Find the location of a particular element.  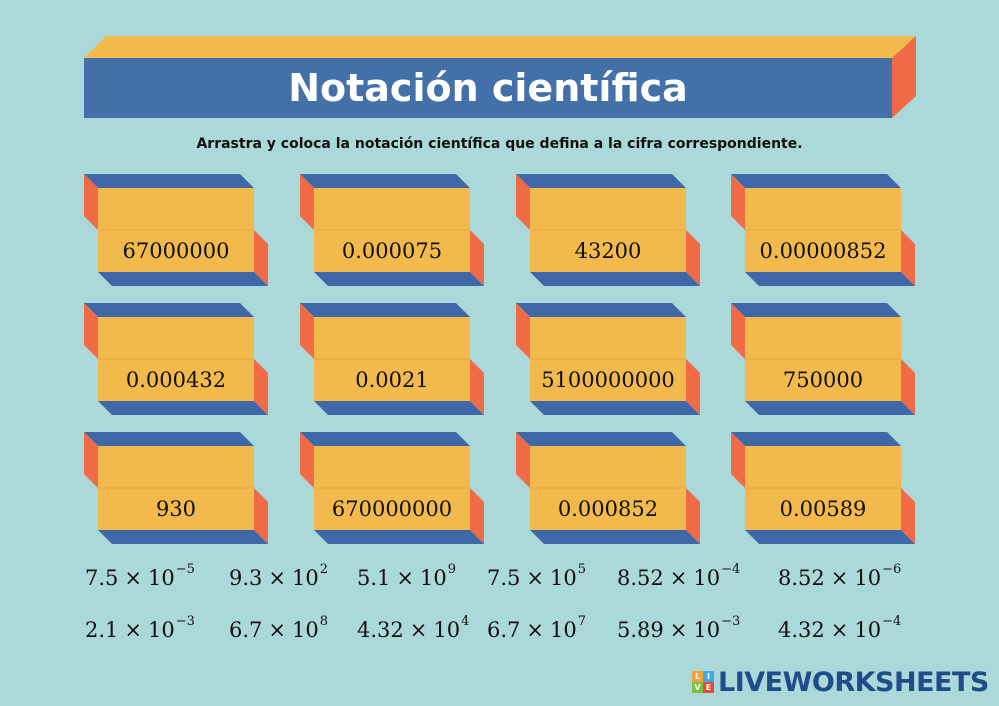

card-number: 43200 is located at coordinates (608, 251).